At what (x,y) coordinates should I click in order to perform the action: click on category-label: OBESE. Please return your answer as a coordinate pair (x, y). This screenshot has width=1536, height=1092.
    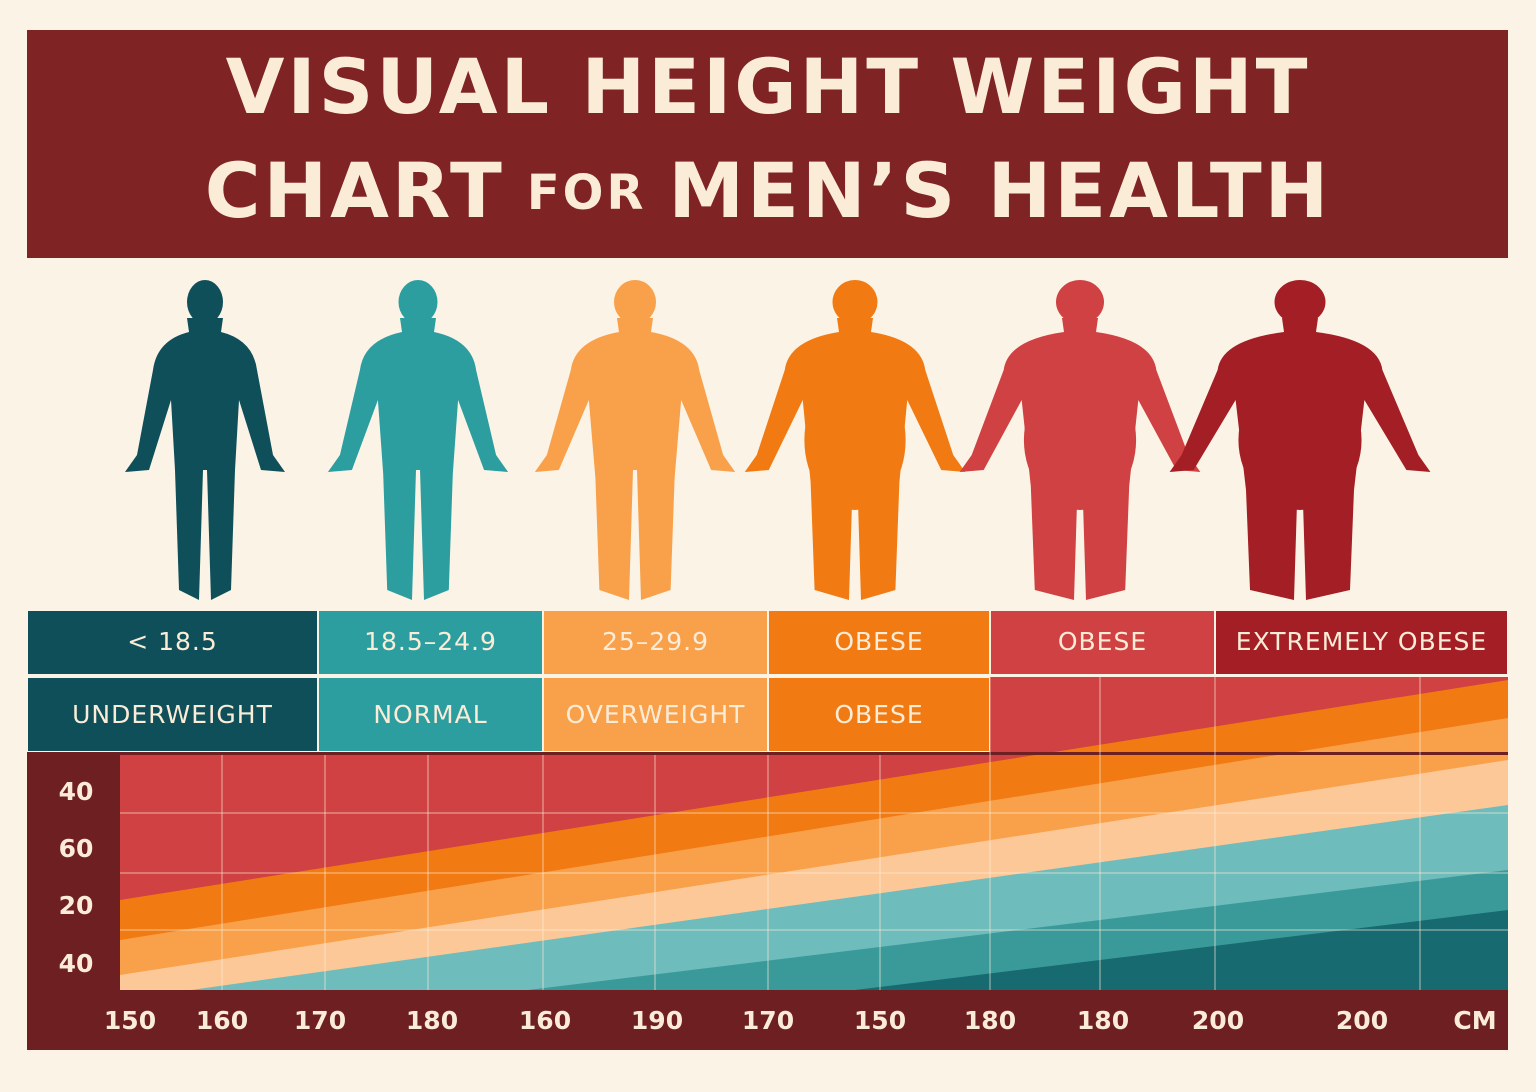
    Looking at the image, I should click on (878, 714).